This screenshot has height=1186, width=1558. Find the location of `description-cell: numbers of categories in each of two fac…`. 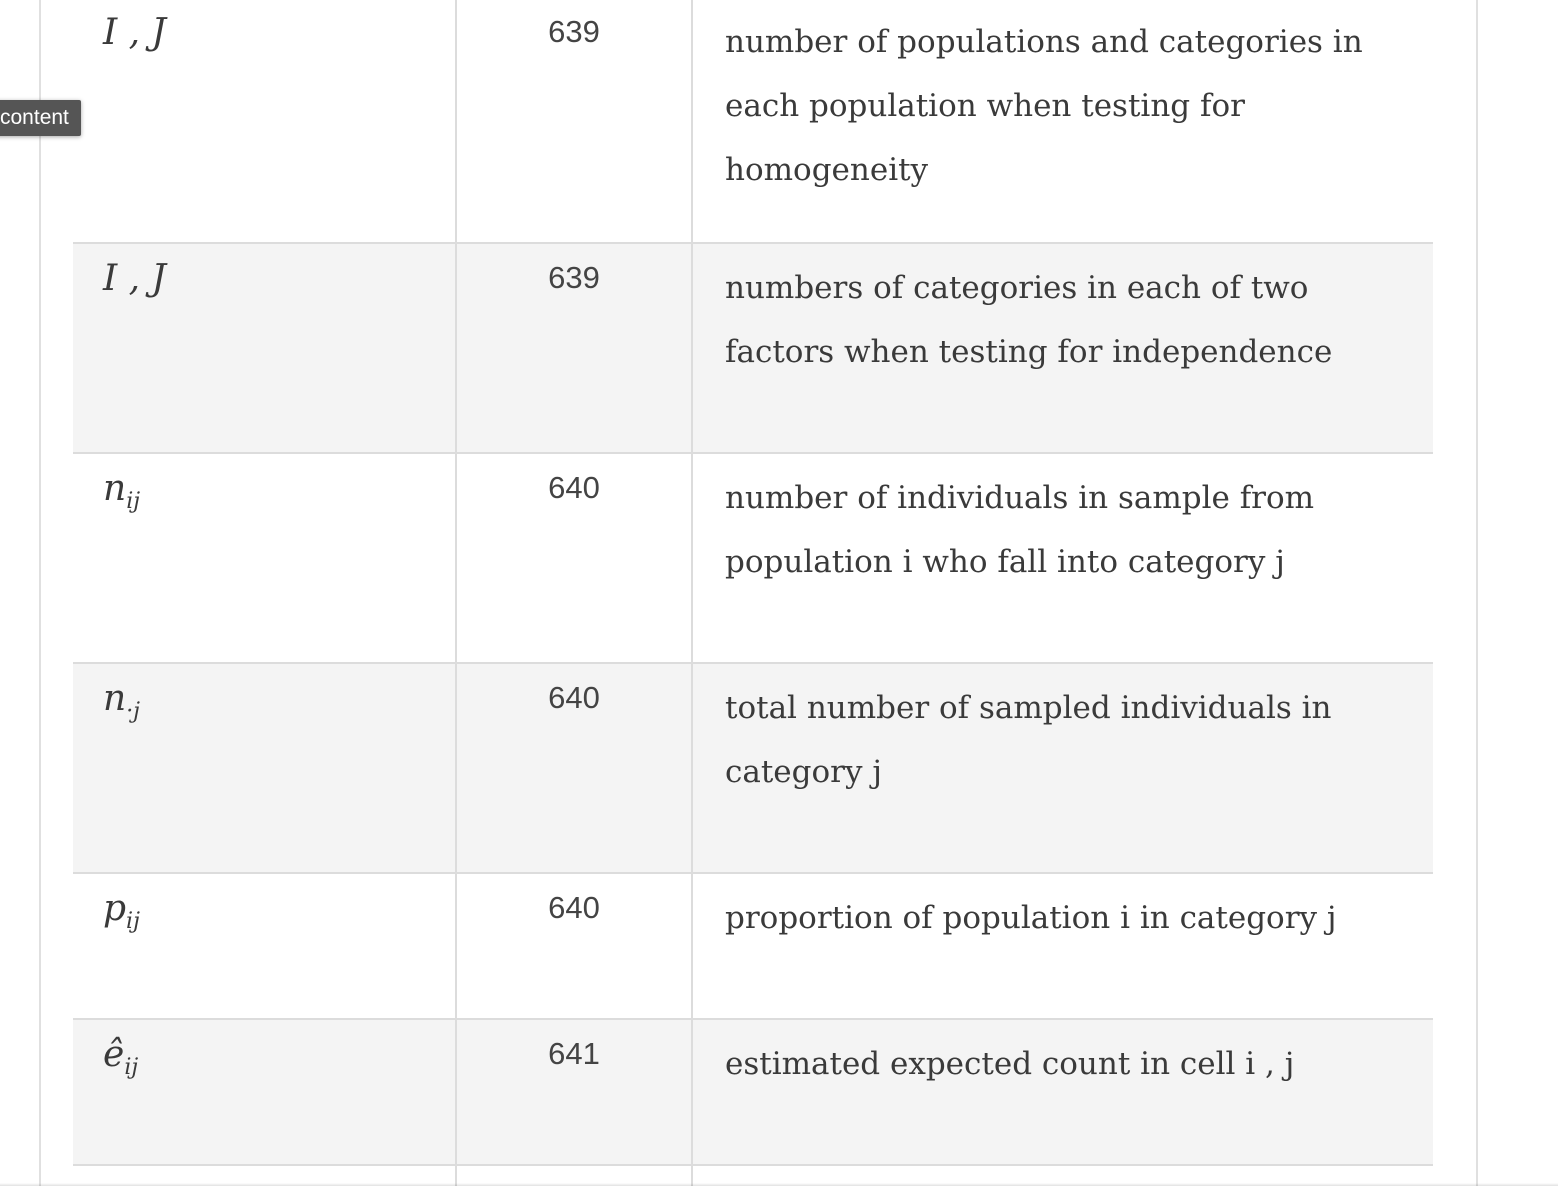

description-cell: numbers of categories in each of two fac… is located at coordinates (1062, 348).